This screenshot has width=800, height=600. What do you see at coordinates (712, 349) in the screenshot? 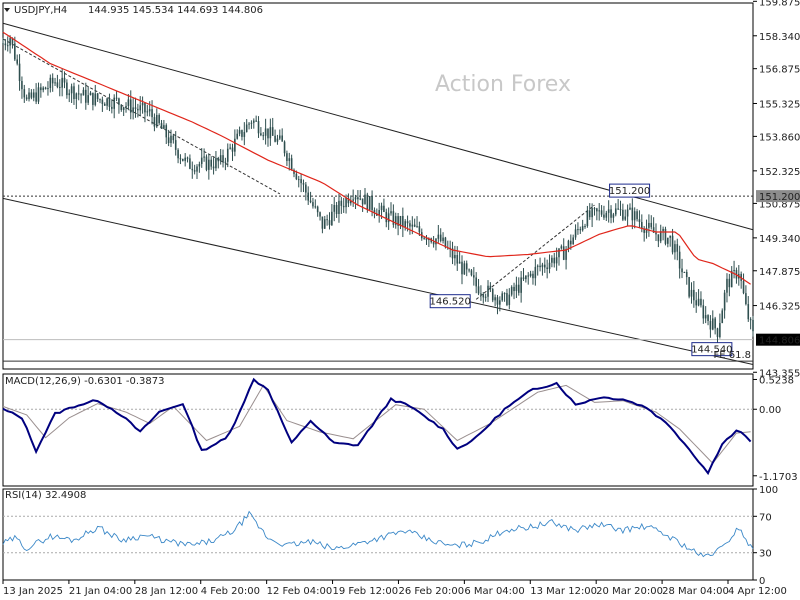
I see `annotation-box` at bounding box center [712, 349].